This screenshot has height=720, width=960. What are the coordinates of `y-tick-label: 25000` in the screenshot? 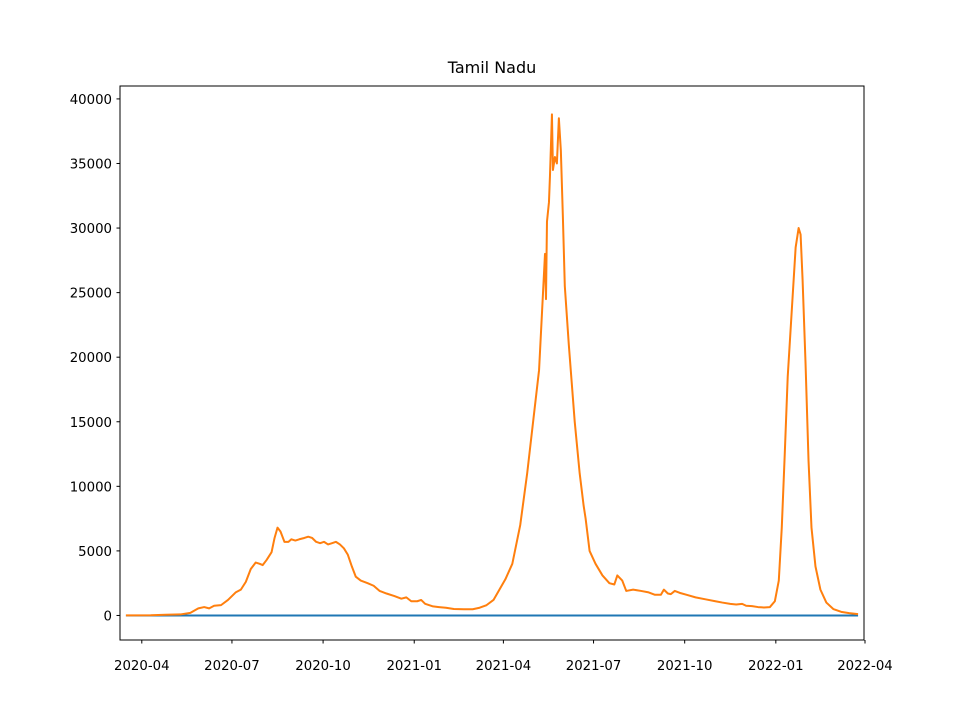 It's located at (91, 294).